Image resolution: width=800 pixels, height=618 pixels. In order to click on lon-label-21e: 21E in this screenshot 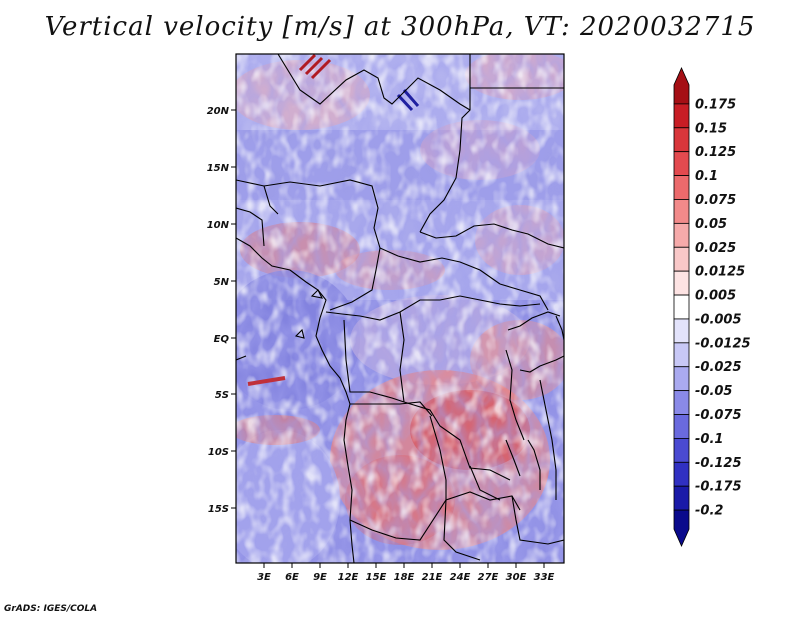, I will do `click(432, 577)`.